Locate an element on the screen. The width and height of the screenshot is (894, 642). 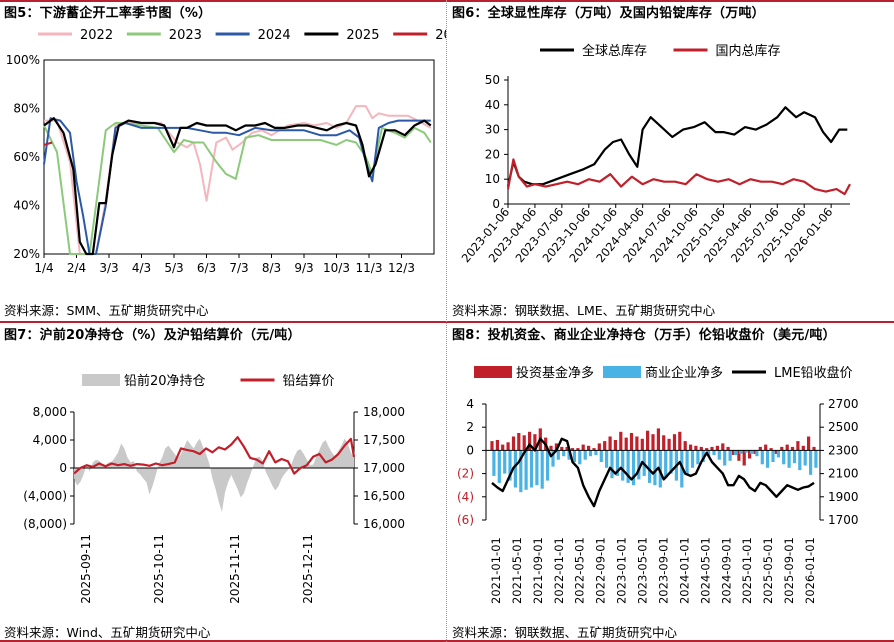
legend-label: LME铅收盘价 is located at coordinates (813, 373).